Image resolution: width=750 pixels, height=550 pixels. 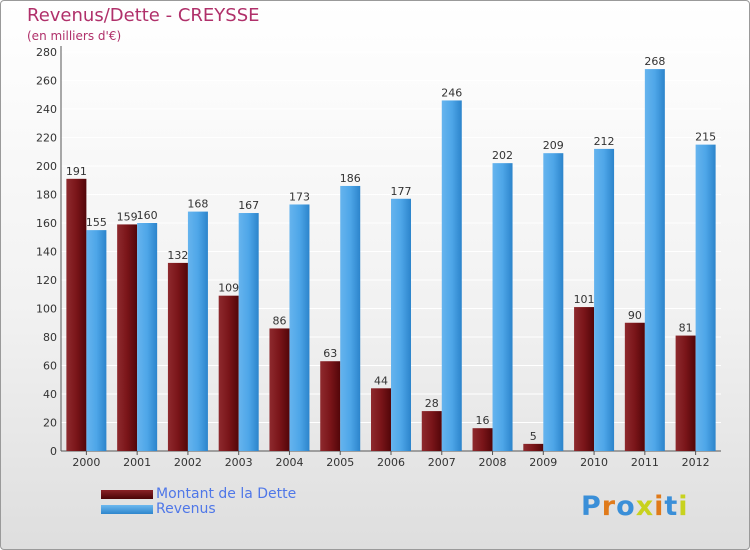 What do you see at coordinates (645, 462) in the screenshot?
I see `x-tick-label: 2011` at bounding box center [645, 462].